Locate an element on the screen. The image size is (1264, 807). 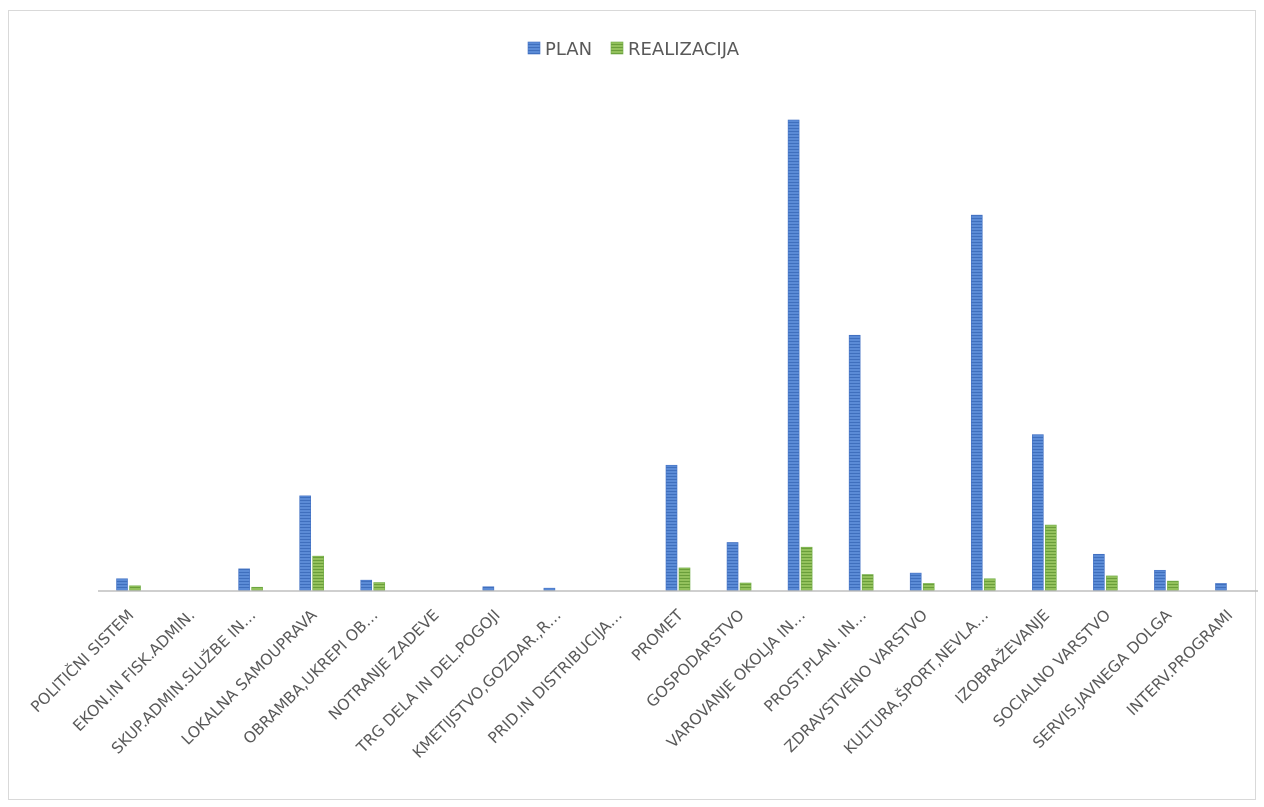
x-tick-label: PROMET is located at coordinates (657, 635).